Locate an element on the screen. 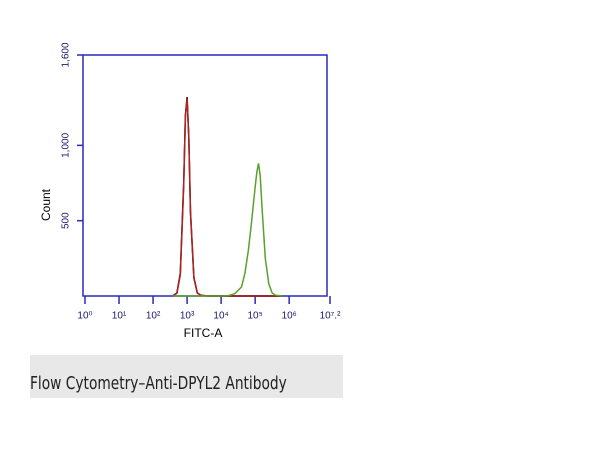 The height and width of the screenshot is (450, 600). y-tick-label: 1,600 is located at coordinates (66, 54).